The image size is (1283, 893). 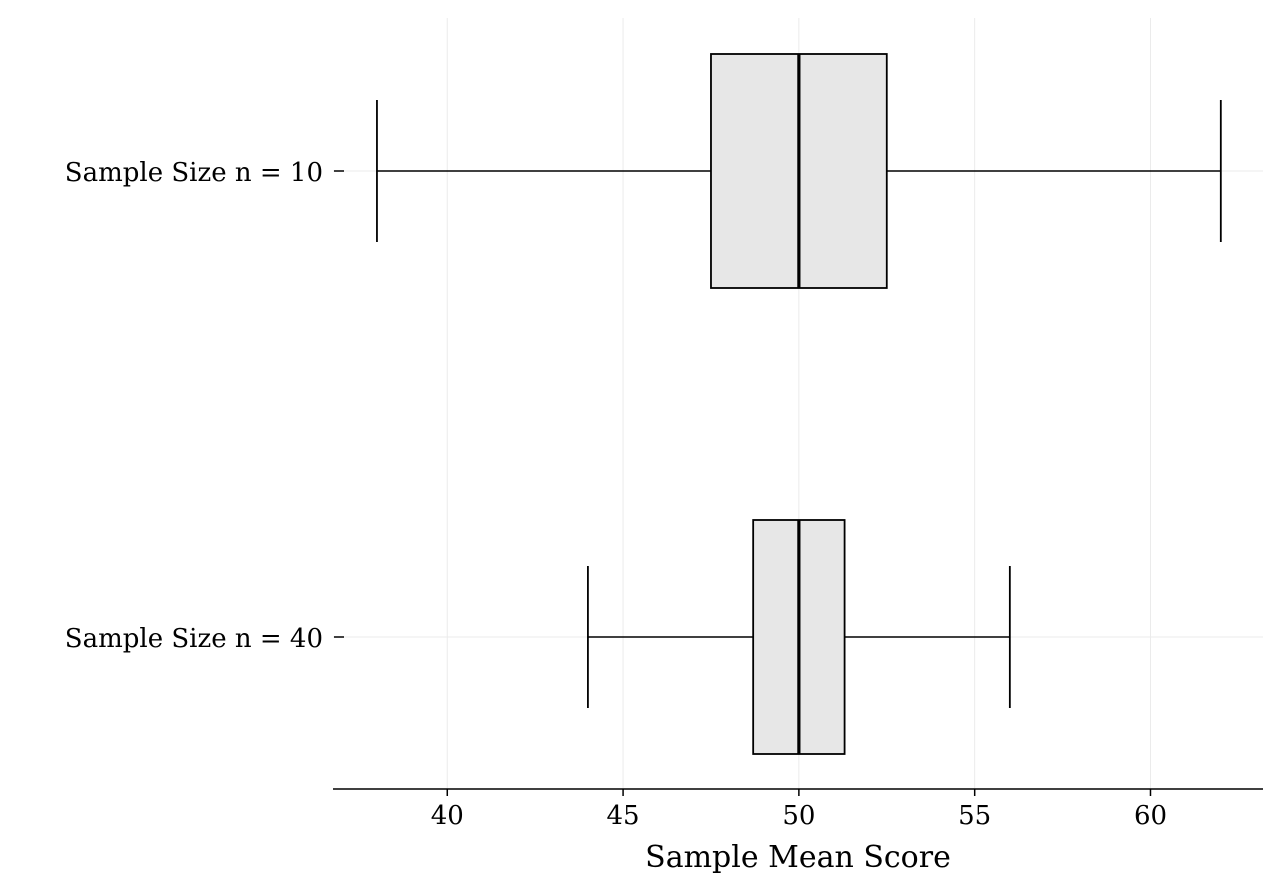 I want to click on x-tick-label: 60, so click(x=1150, y=816).